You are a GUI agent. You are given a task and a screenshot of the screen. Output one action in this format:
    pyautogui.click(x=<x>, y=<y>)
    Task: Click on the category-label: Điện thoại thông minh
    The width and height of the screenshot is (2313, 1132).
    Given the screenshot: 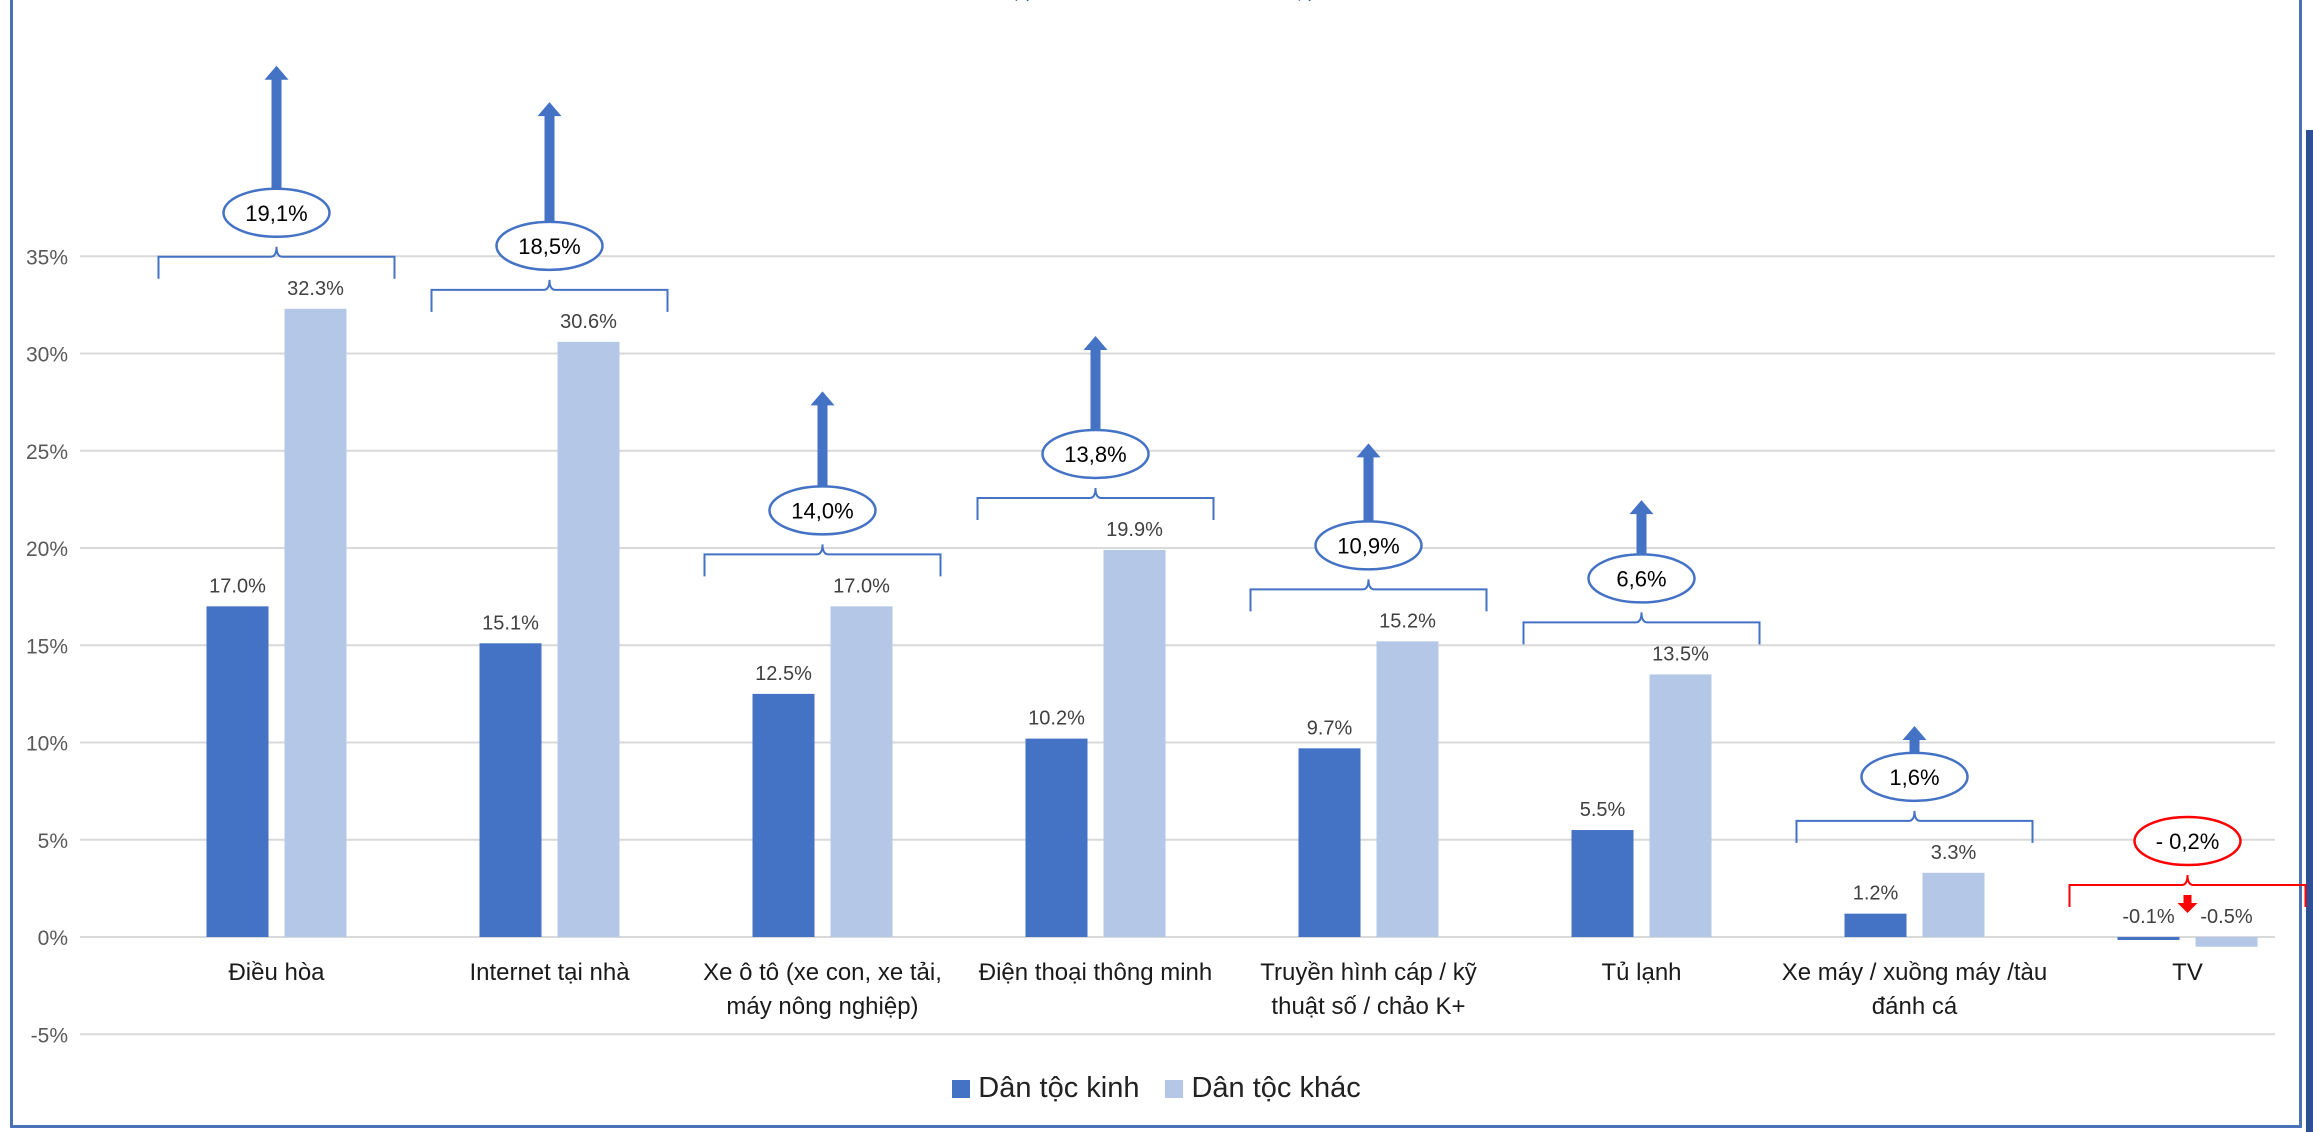 What is the action you would take?
    pyautogui.click(x=1095, y=972)
    